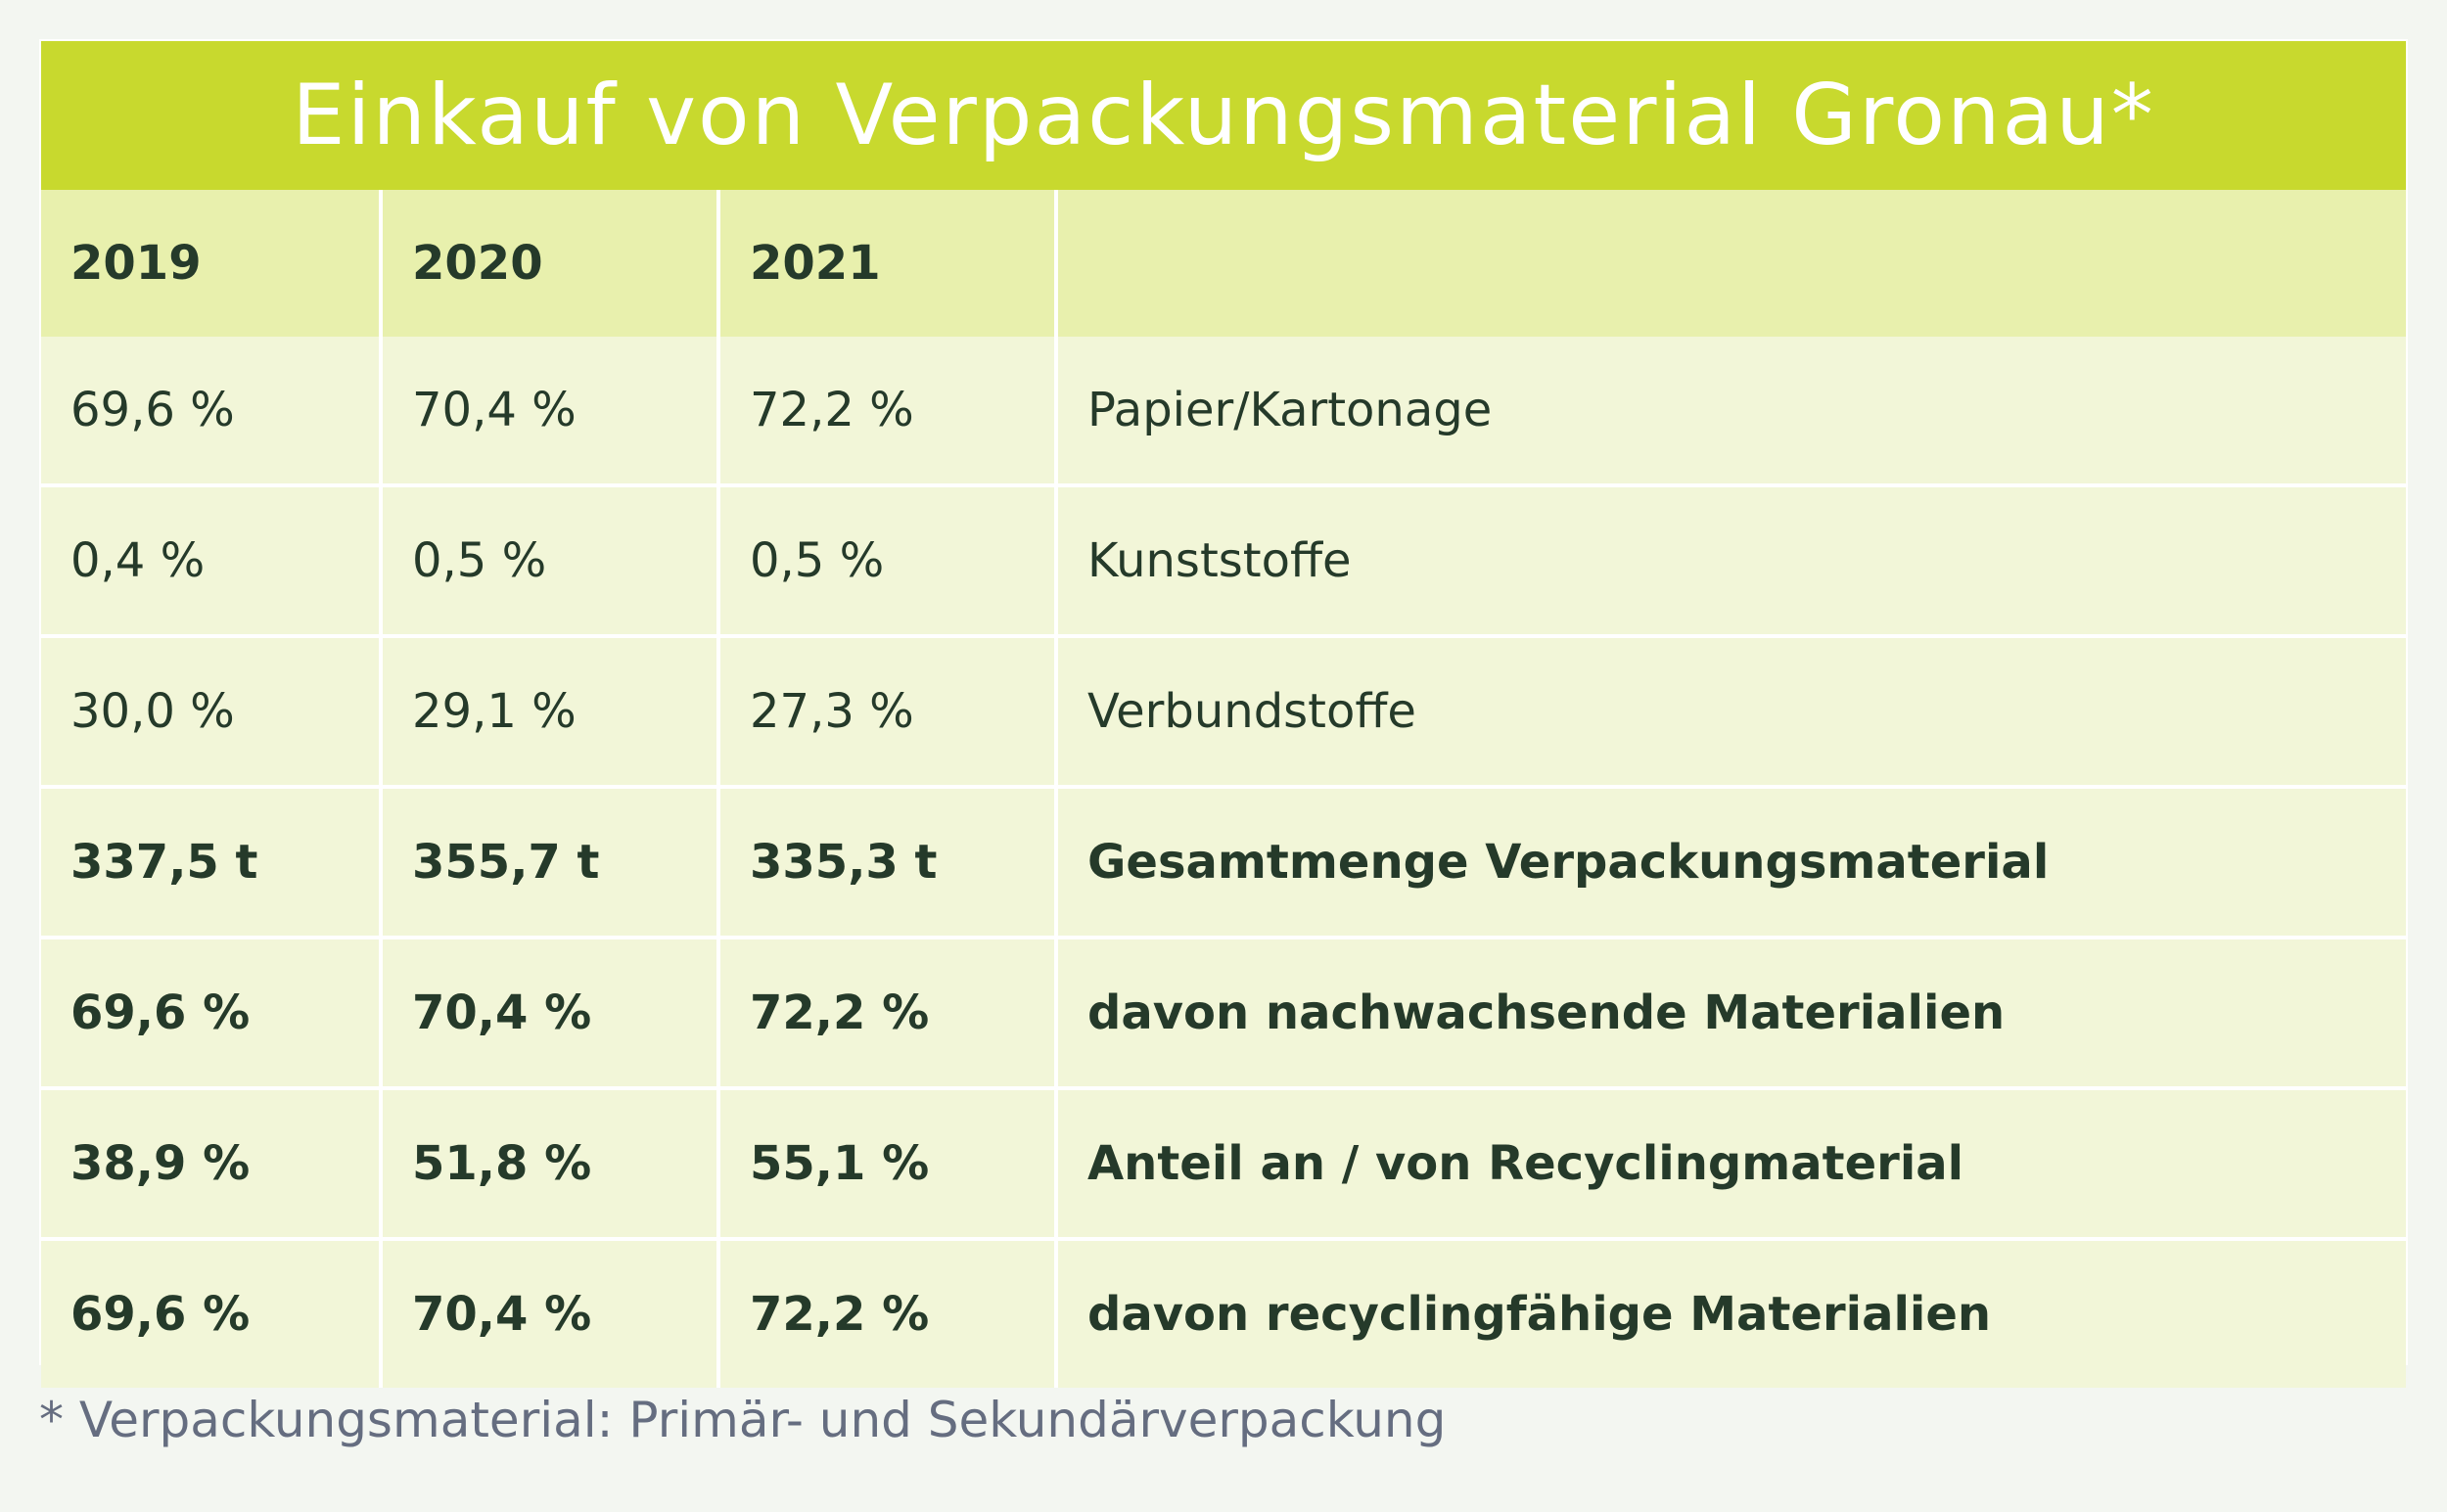  I want to click on header-cell-label, so click(1730, 263).